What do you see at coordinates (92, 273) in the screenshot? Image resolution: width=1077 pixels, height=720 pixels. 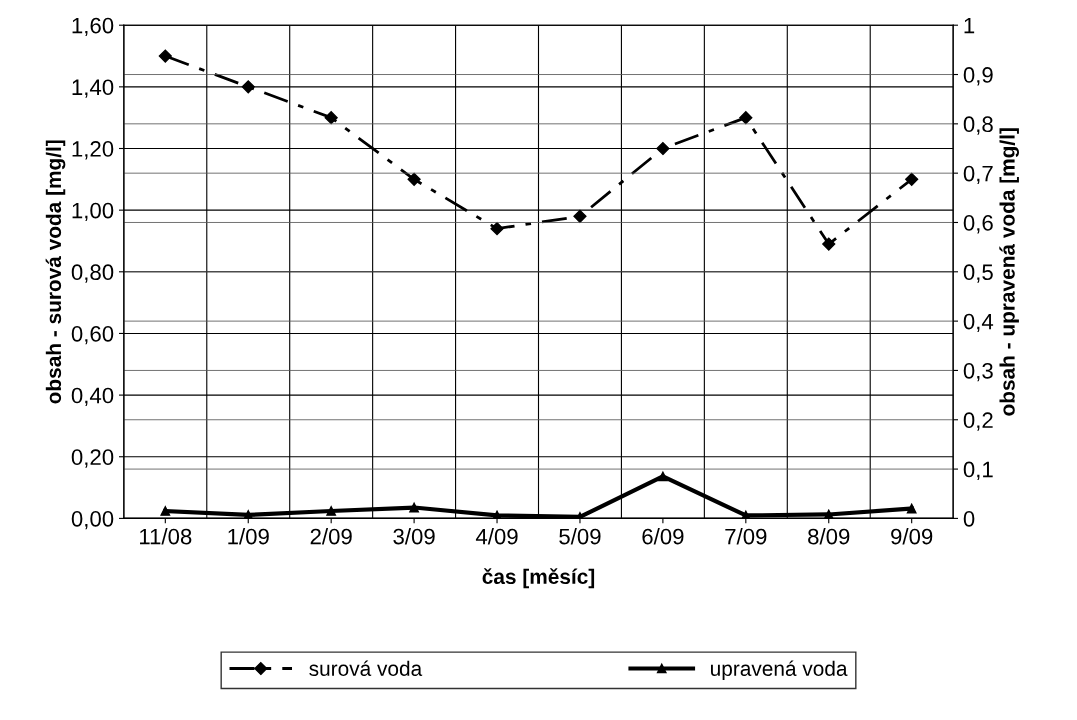 I see `y-tick-label: 0,80` at bounding box center [92, 273].